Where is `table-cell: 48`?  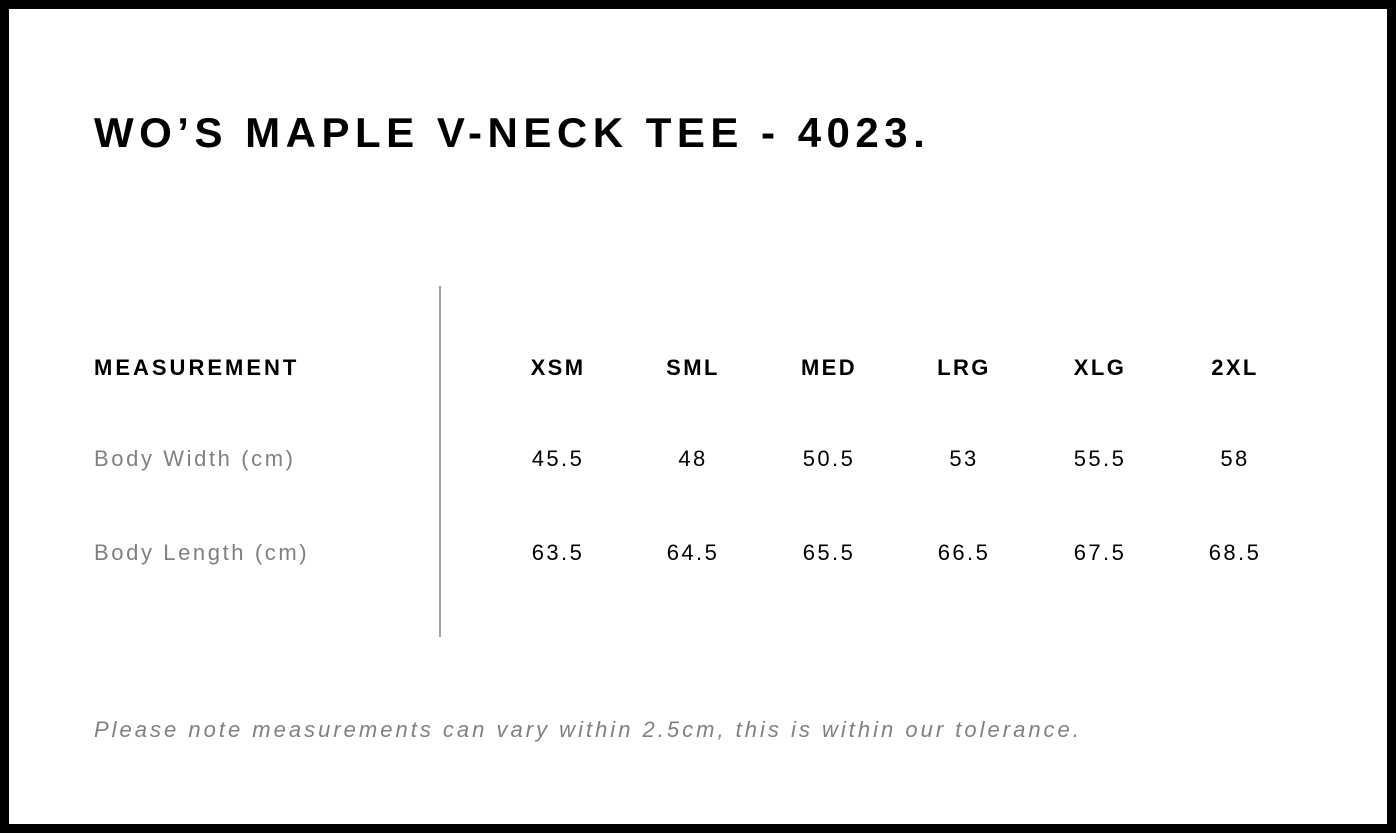
table-cell: 48 is located at coordinates (693, 458).